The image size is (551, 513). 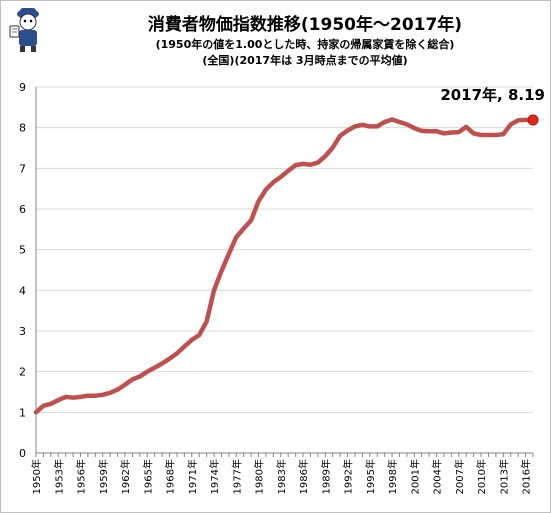 I want to click on x-tick-label: 2016年, so click(x=526, y=476).